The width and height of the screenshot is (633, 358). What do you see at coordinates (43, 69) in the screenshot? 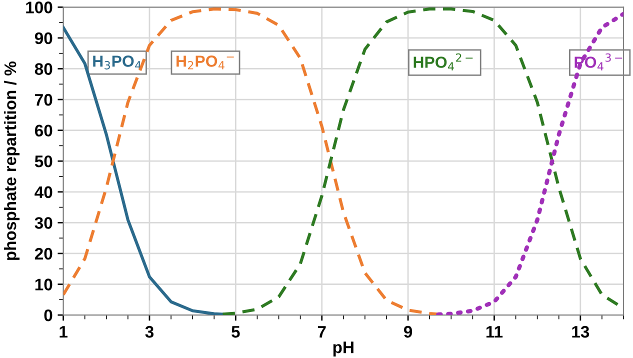
I see `y-tick-label: 80` at bounding box center [43, 69].